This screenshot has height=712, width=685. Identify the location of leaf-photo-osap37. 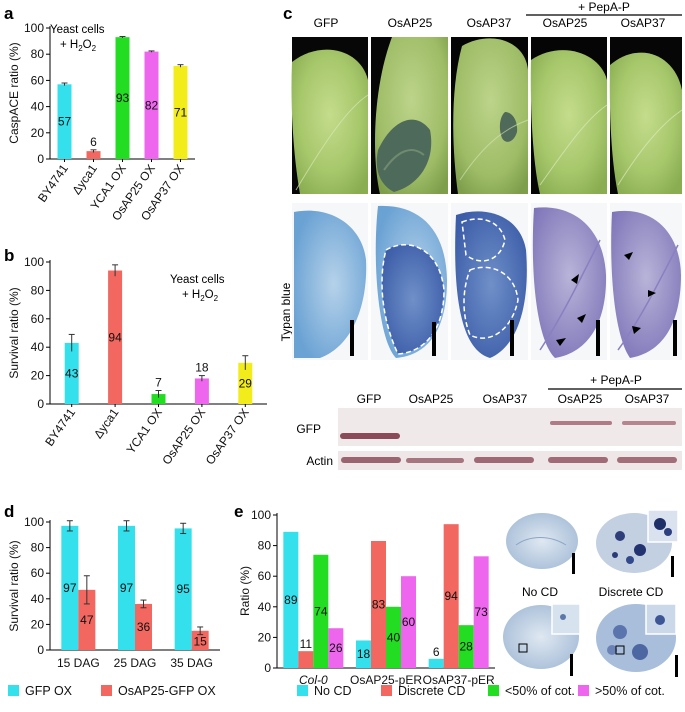
(490, 115).